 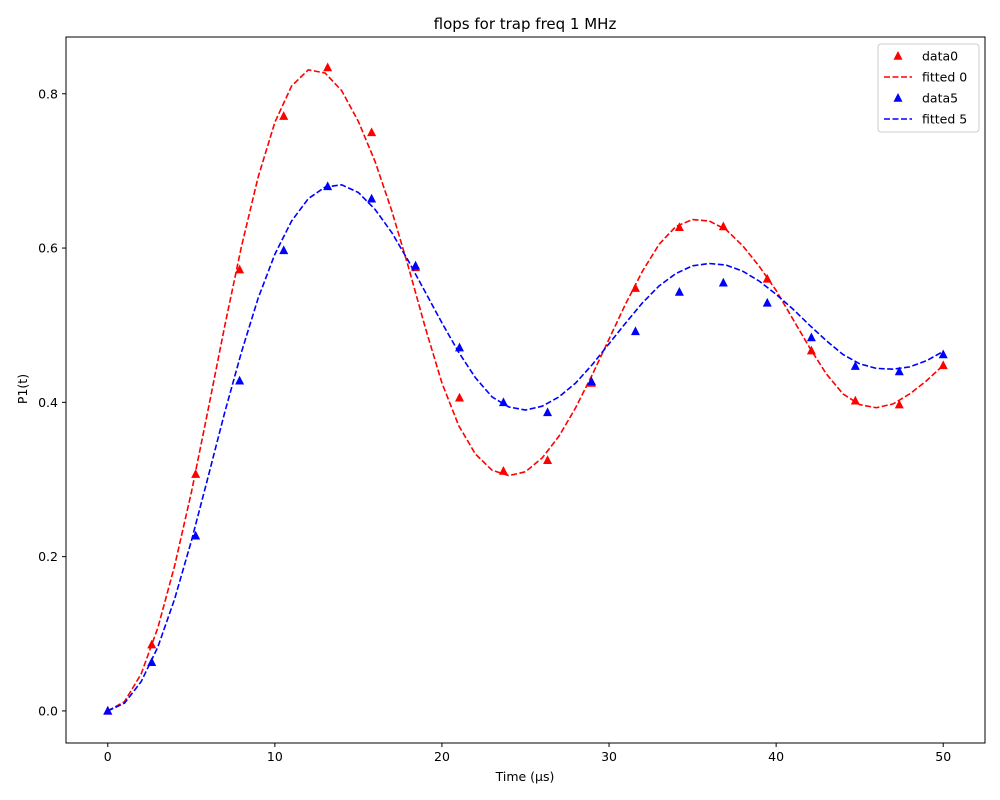 What do you see at coordinates (48, 93) in the screenshot?
I see `y-tick-label: 0.8` at bounding box center [48, 93].